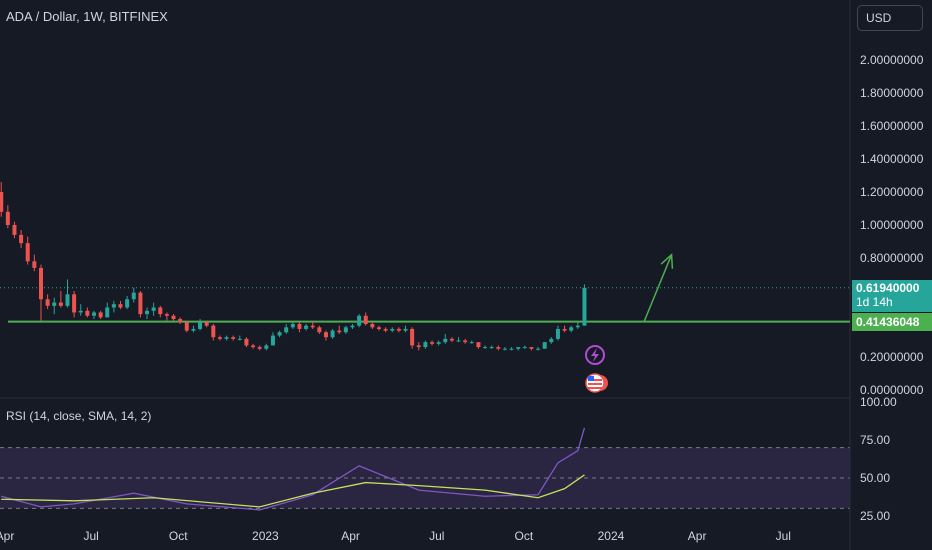 The image size is (932, 550). I want to click on price-tick-label: 1.80000000, so click(892, 93).